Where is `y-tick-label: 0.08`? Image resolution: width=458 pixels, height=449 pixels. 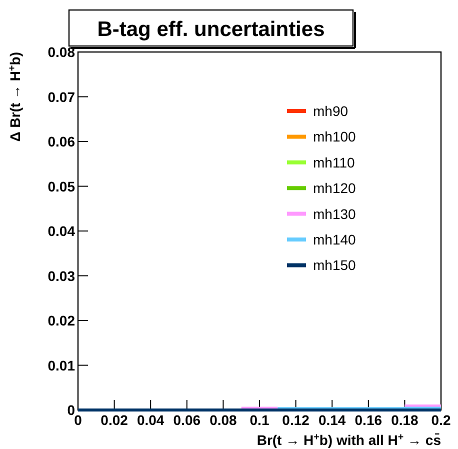 y-tick-label: 0.08 is located at coordinates (62, 52).